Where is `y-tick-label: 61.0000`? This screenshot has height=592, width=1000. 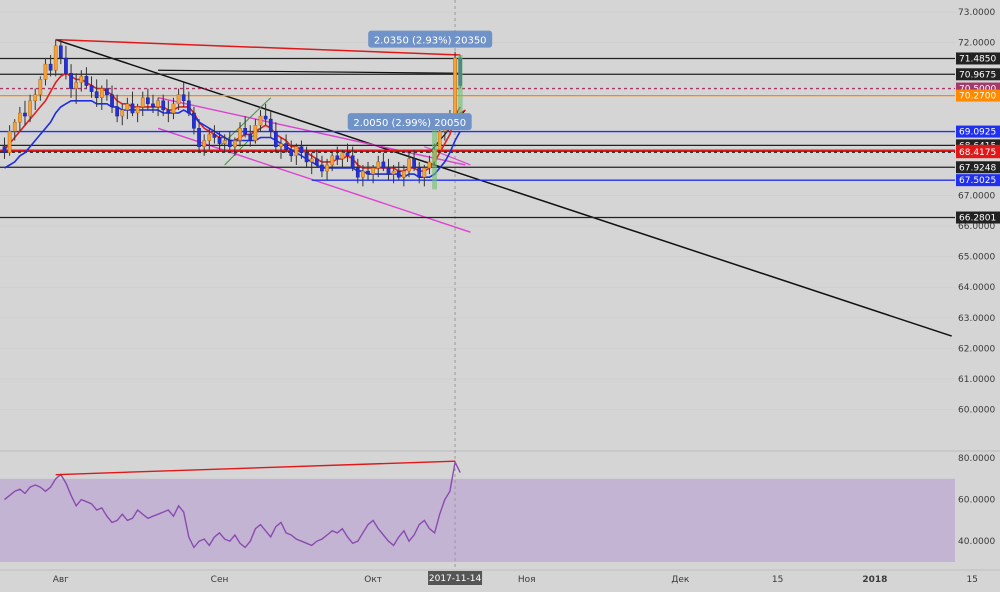
y-tick-label: 61.0000 is located at coordinates (976, 380).